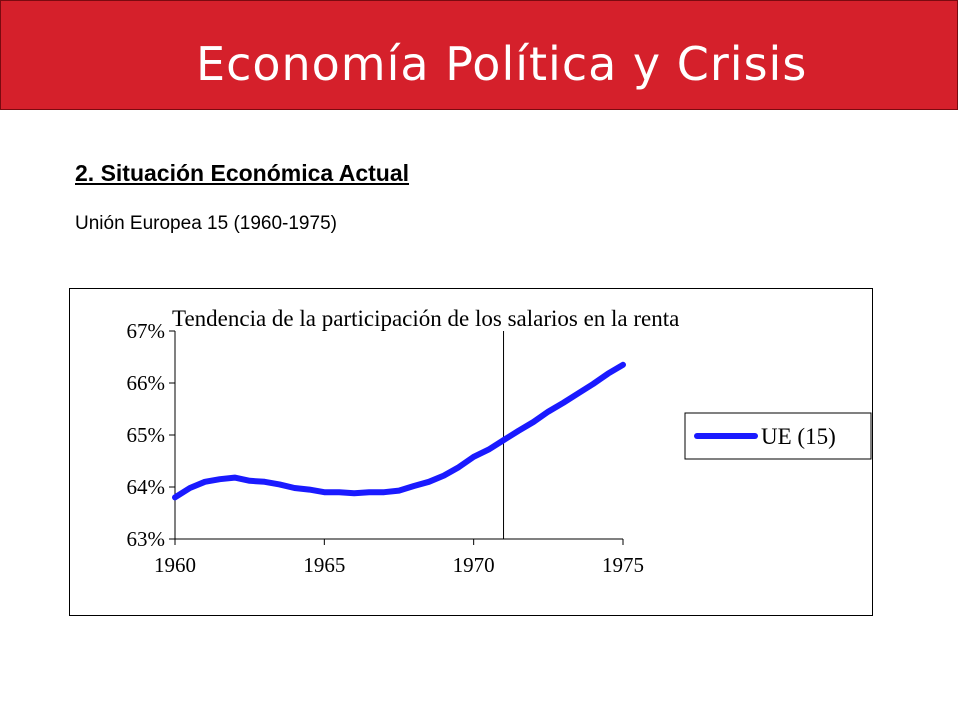 This screenshot has height=720, width=960. I want to click on x-tick-label: 1965, so click(324, 565).